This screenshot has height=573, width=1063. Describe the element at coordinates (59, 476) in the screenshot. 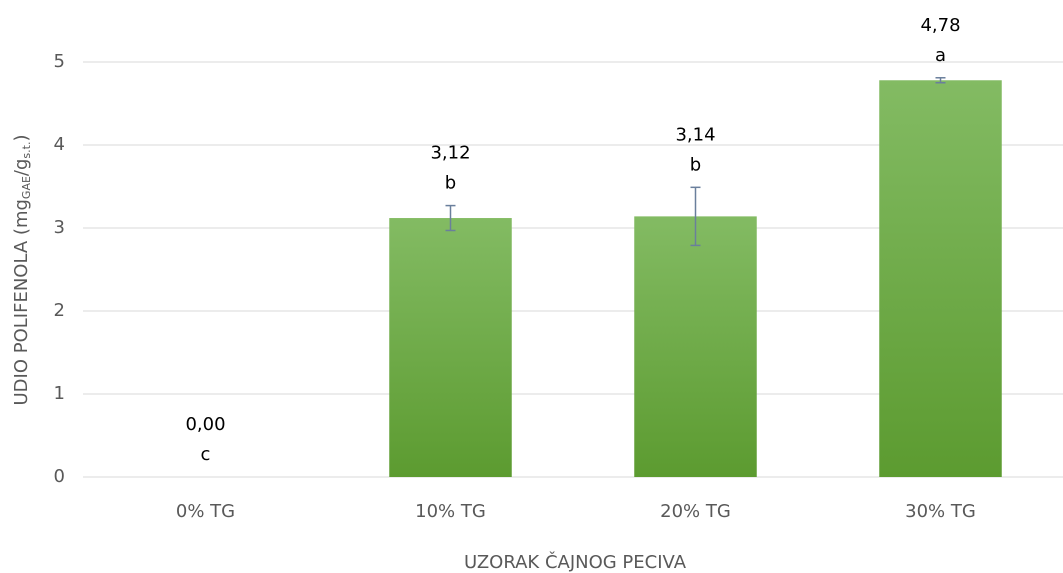

I see `y-tick-label: 0` at that location.